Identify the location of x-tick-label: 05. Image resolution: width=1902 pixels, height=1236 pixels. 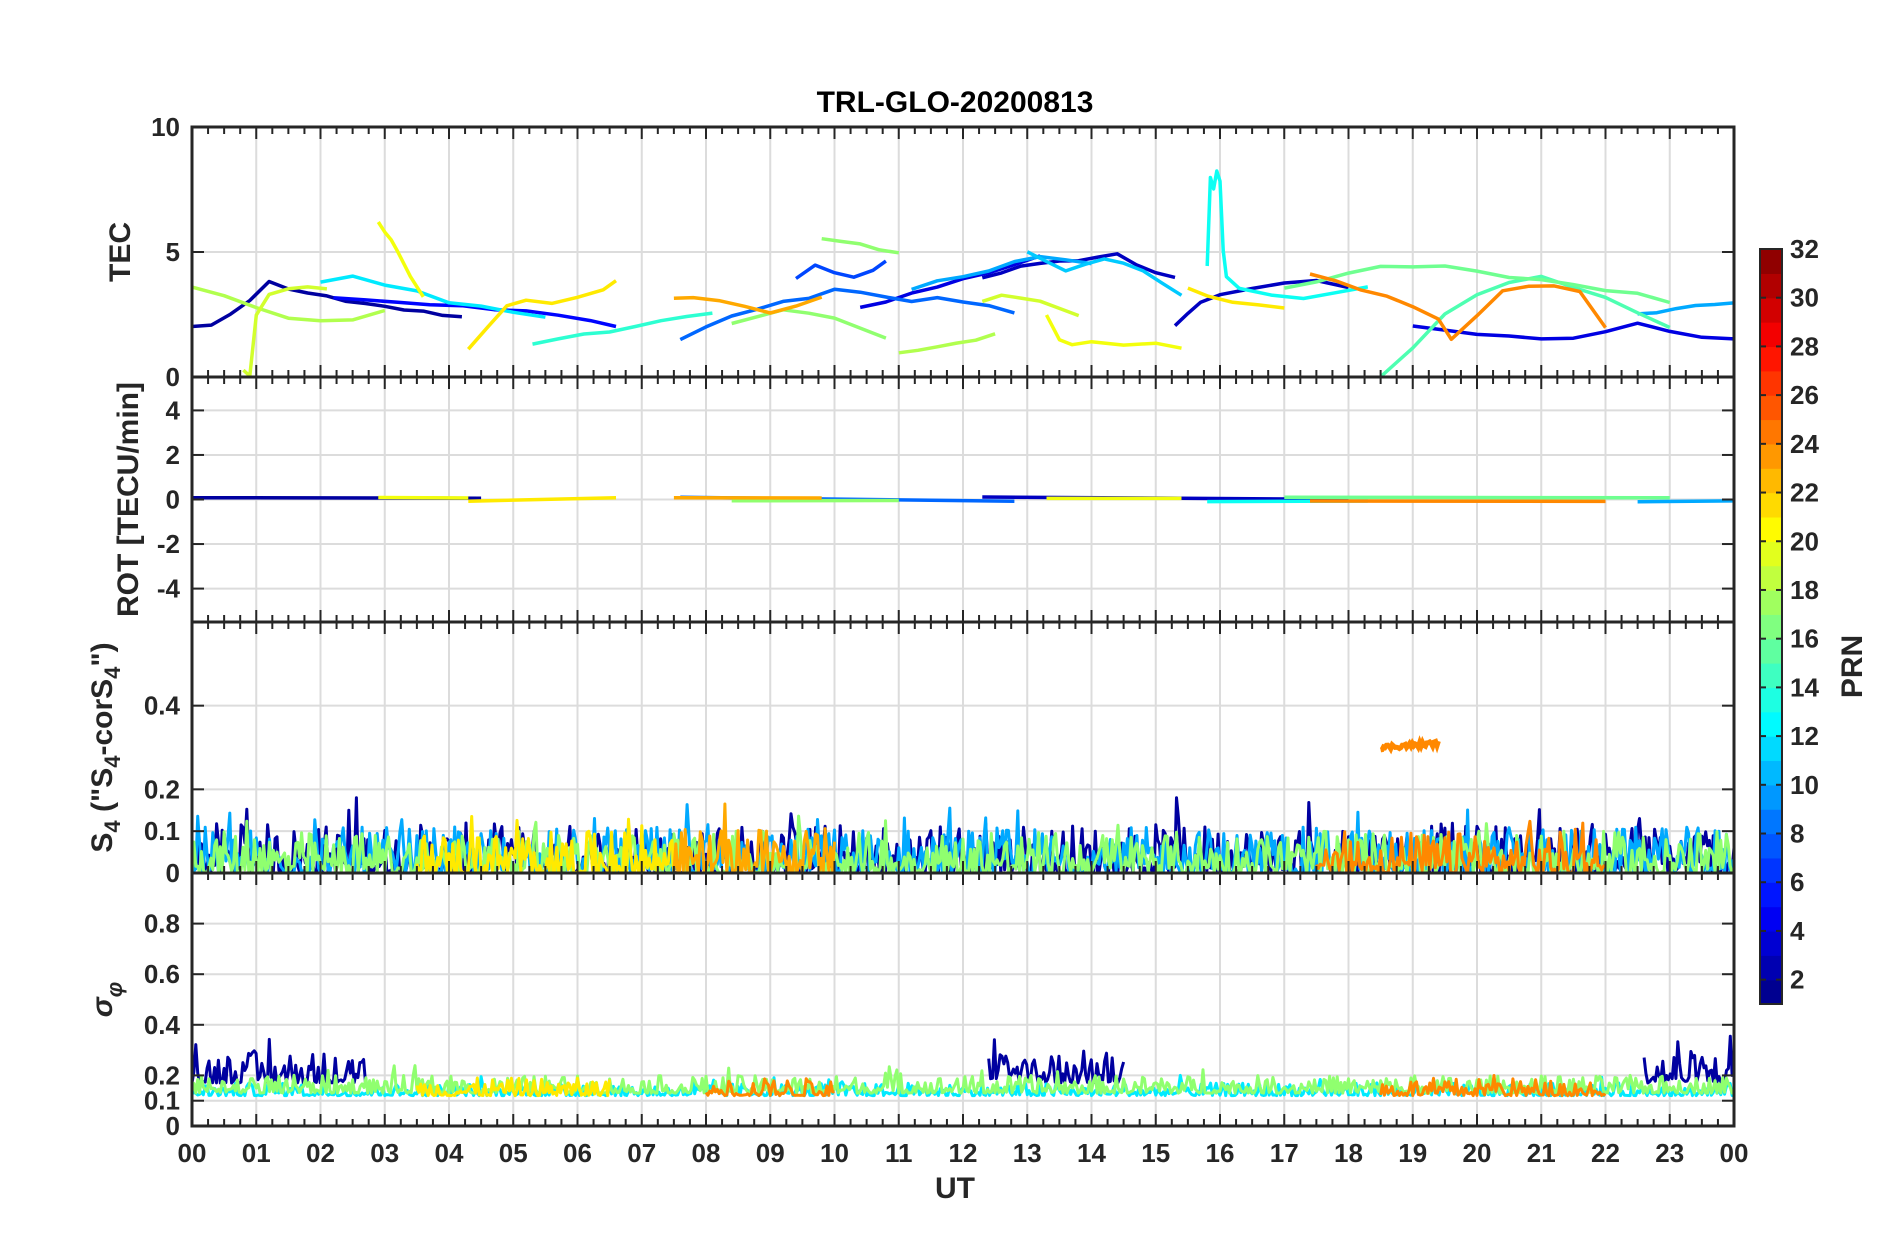
(513, 1153).